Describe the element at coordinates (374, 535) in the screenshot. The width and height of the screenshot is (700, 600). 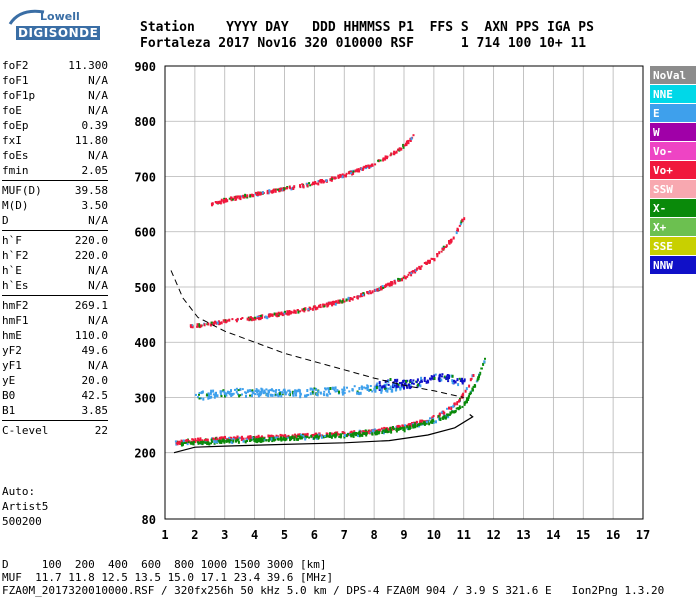
I see `x-tick-label: 8` at that location.